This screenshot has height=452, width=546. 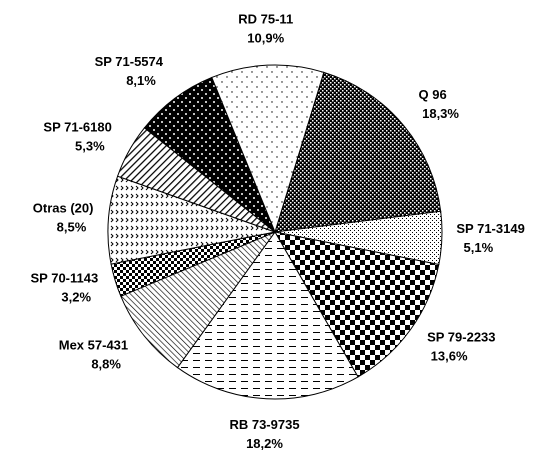 What do you see at coordinates (449, 356) in the screenshot?
I see `slice-value-label: 13,6%` at bounding box center [449, 356].